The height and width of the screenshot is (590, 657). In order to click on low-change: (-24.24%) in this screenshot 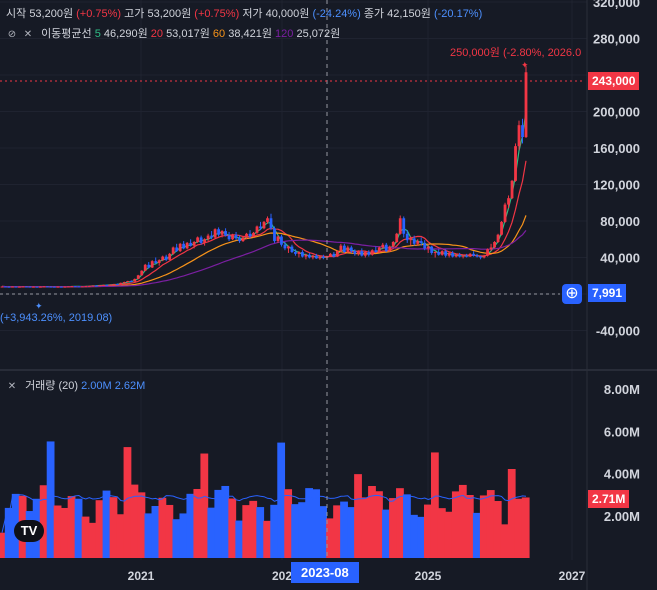, I will do `click(336, 14)`.